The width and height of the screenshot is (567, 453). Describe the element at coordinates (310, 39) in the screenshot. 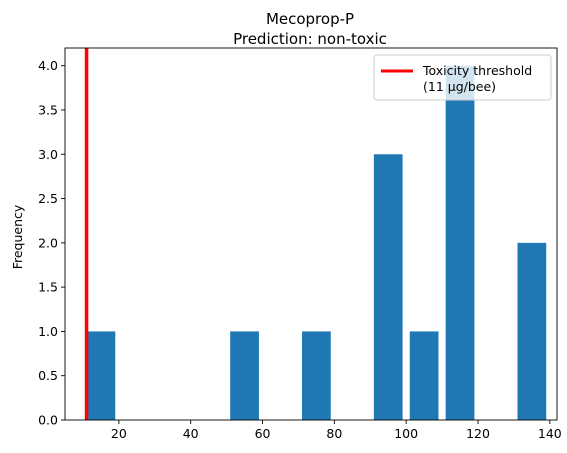

I see `chart-subtitle: Prediction: non-toxic` at that location.